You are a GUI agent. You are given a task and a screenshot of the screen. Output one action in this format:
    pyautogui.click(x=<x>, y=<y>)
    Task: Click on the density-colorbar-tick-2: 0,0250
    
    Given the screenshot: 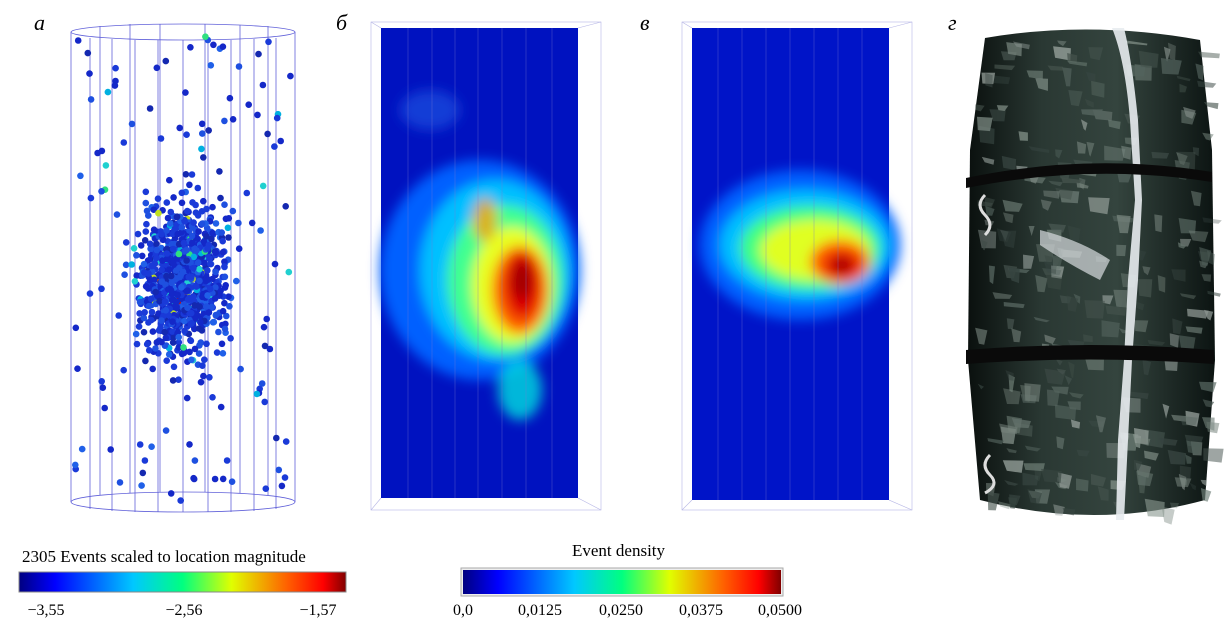 What is the action you would take?
    pyautogui.click(x=621, y=610)
    